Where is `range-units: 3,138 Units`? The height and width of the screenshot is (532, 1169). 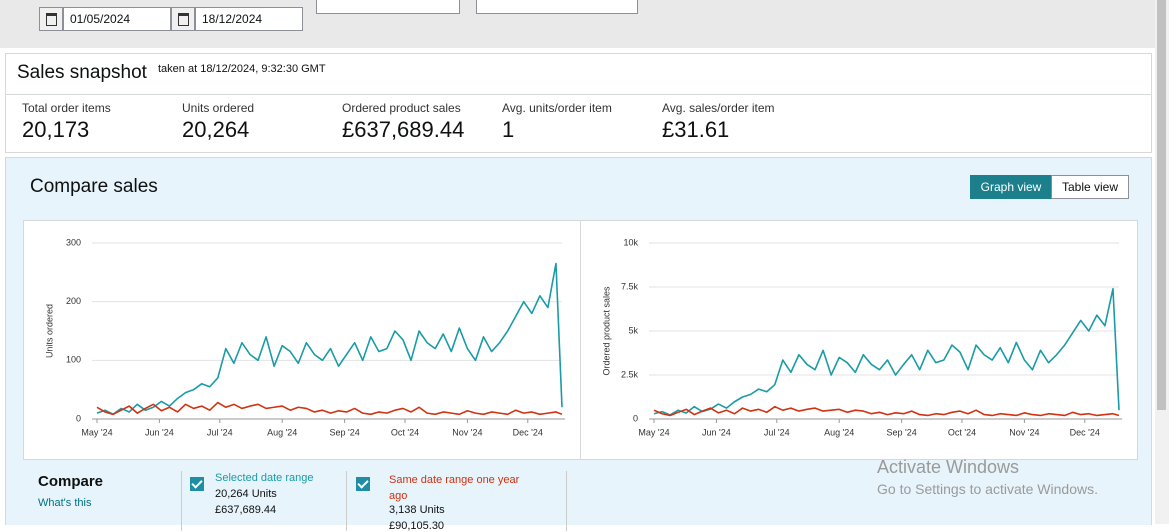
range-units: 3,138 Units is located at coordinates (417, 510).